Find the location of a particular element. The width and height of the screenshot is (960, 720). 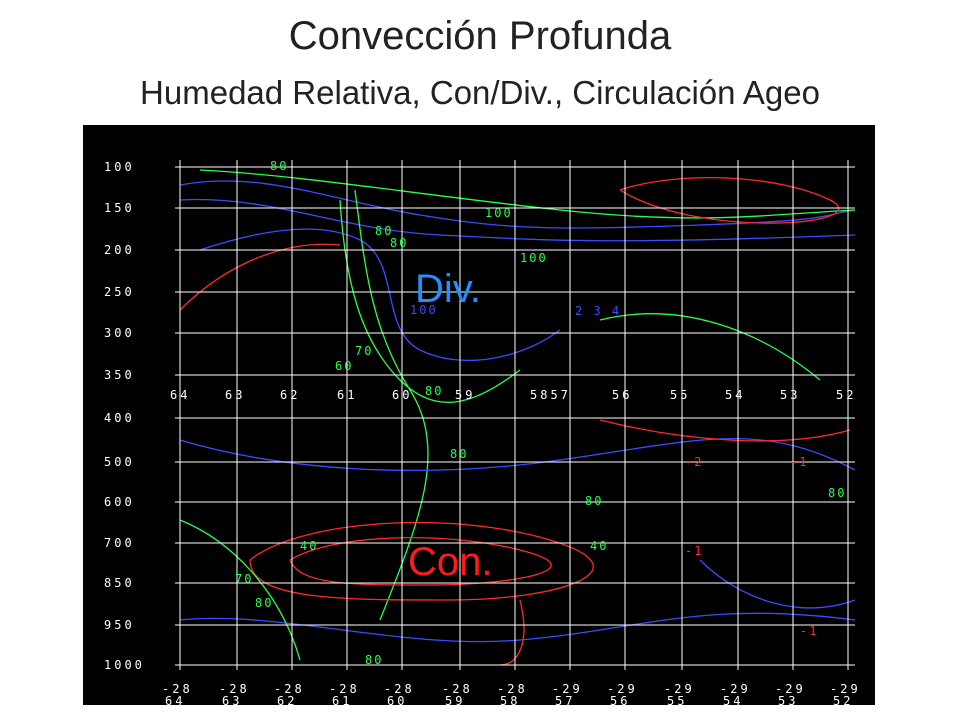

longitude-label: 64 is located at coordinates (180, 395).